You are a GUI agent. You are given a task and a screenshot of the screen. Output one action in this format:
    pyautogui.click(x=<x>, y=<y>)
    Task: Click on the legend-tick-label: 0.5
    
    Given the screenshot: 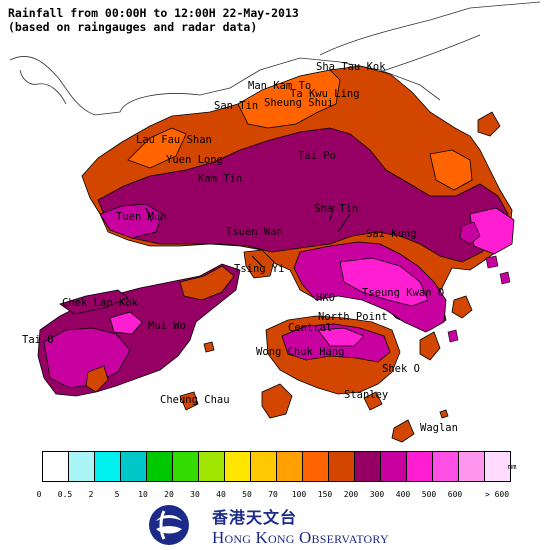 What is the action you would take?
    pyautogui.click(x=65, y=494)
    